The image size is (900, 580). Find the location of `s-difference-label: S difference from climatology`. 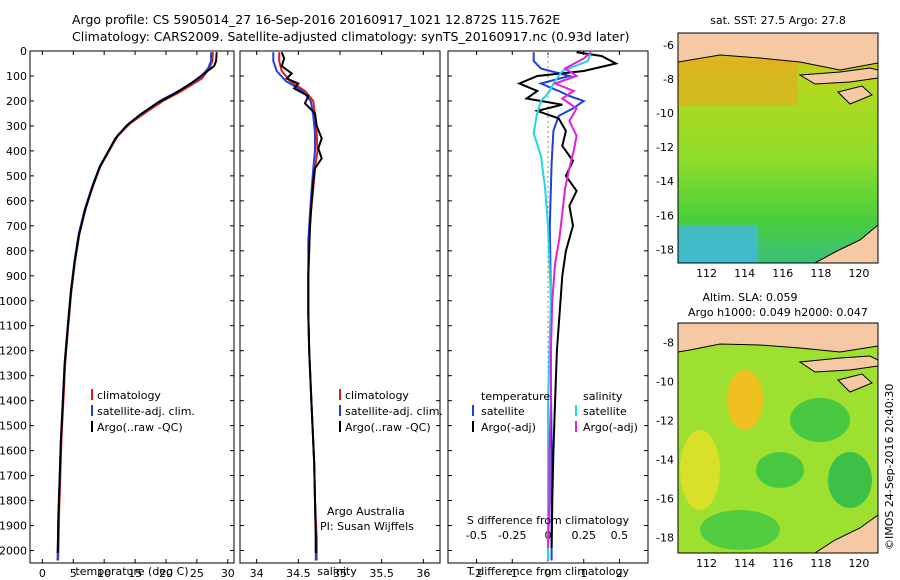

s-difference-label: S difference from climatology is located at coordinates (548, 520).